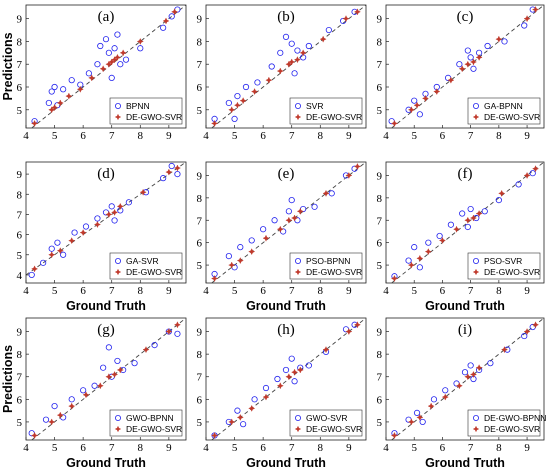 The image size is (550, 472). I want to click on legend-label: GA-BPNN, so click(503, 106).